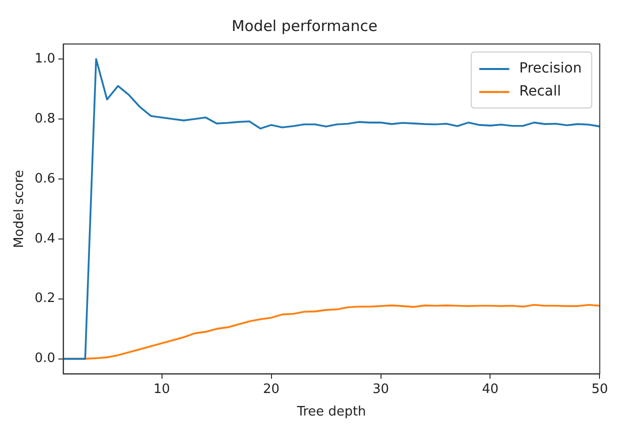 Image resolution: width=619 pixels, height=432 pixels. Describe the element at coordinates (305, 25) in the screenshot. I see `chart-title: Model performance` at that location.